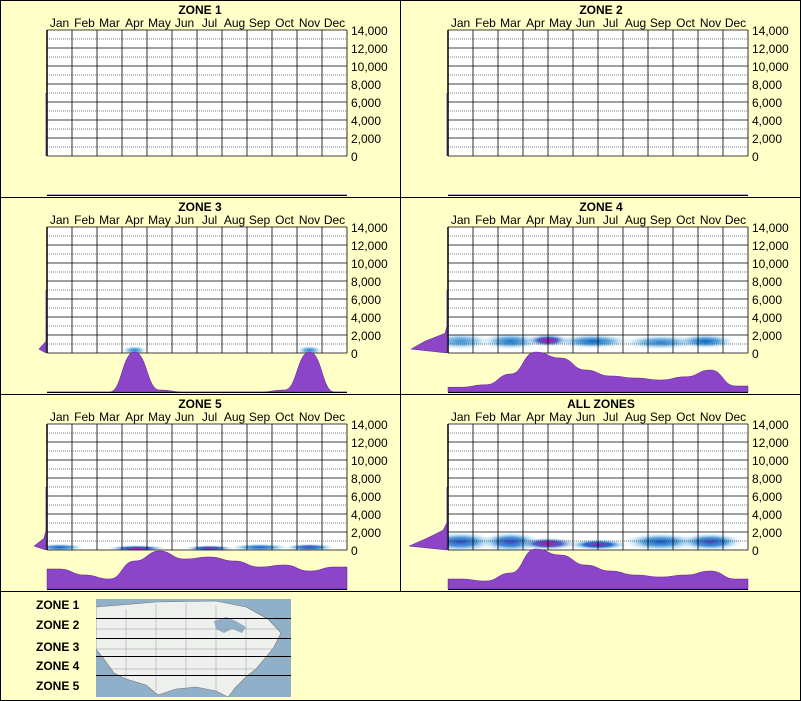 The image size is (801, 701). Describe the element at coordinates (601, 207) in the screenshot. I see `panel-title: ZONE 4` at that location.